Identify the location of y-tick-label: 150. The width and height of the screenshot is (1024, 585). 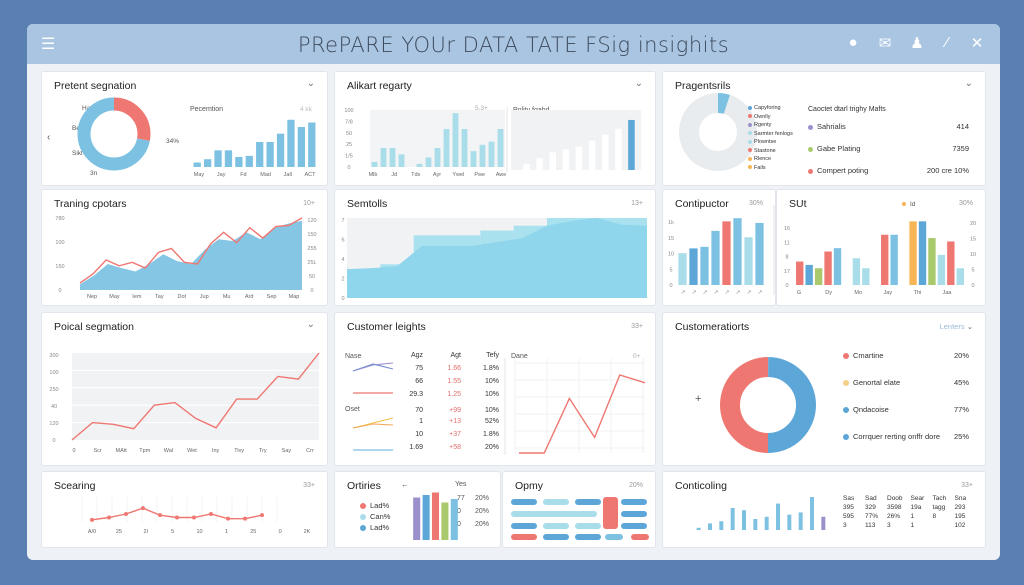
(311, 235).